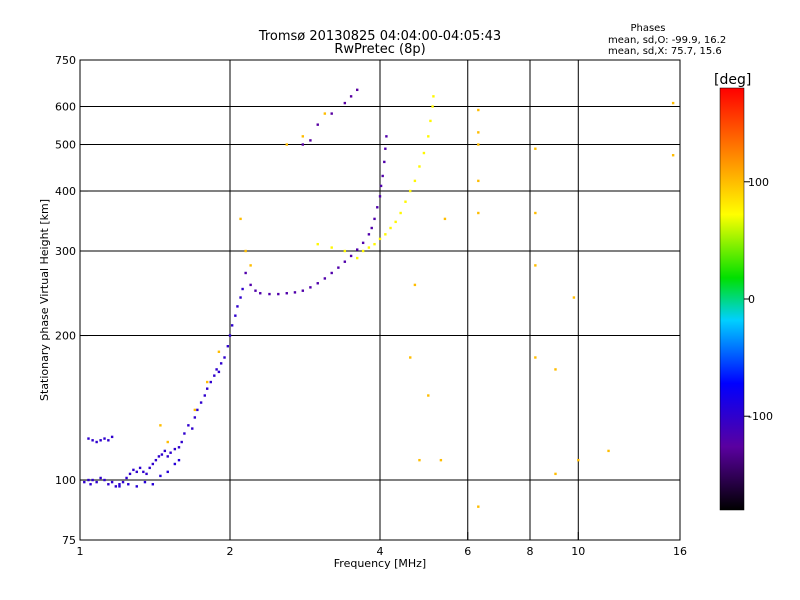 The width and height of the screenshot is (800, 600). Describe the element at coordinates (758, 182) in the screenshot. I see `colorbar-tick-label: 100` at that location.